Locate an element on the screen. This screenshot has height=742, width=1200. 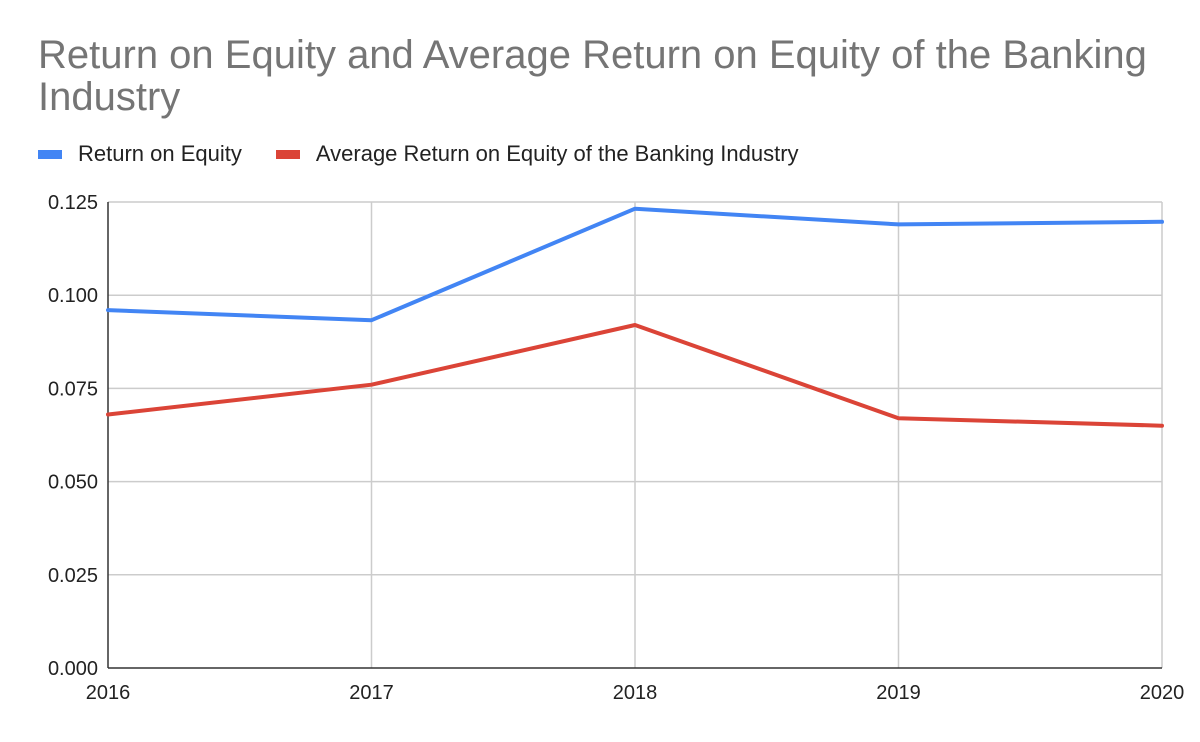
y-tick-label: 0.075 is located at coordinates (73, 389).